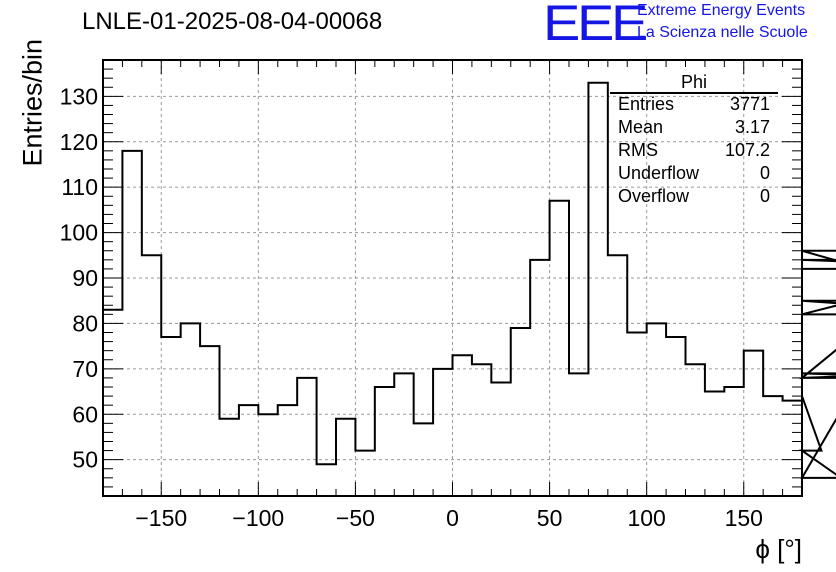 The image size is (836, 572). Describe the element at coordinates (778, 549) in the screenshot. I see `x-axis-label: ϕ [°]` at that location.